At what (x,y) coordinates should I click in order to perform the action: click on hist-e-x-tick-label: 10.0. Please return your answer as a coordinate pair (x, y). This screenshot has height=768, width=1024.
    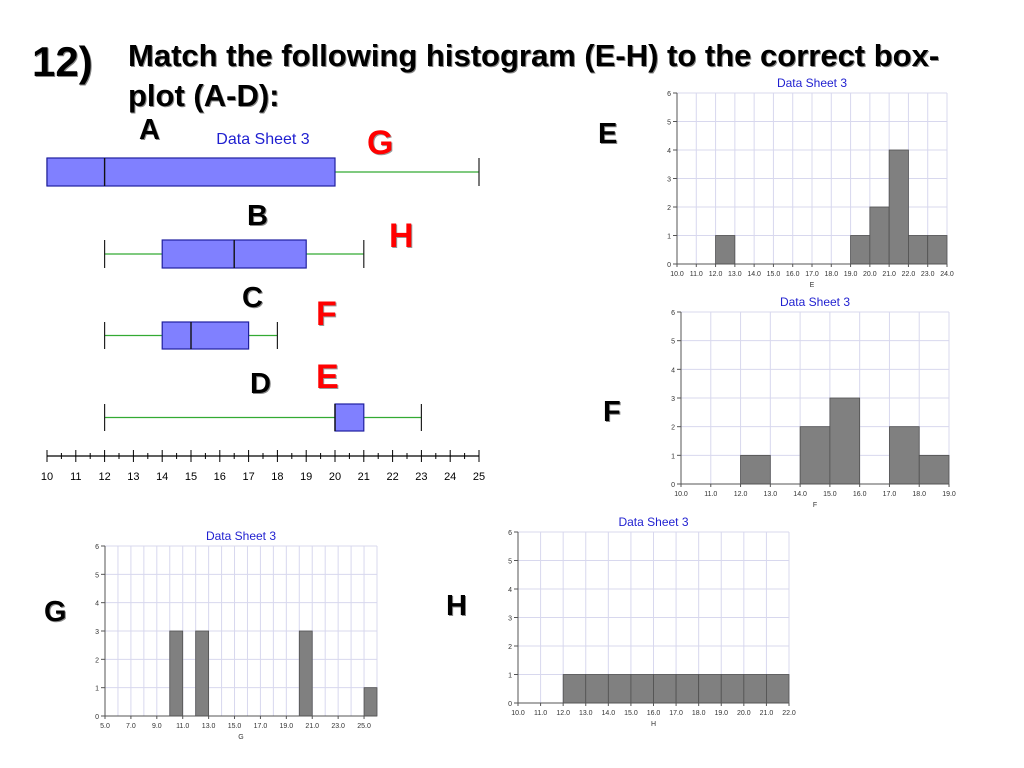
    Looking at the image, I should click on (677, 274).